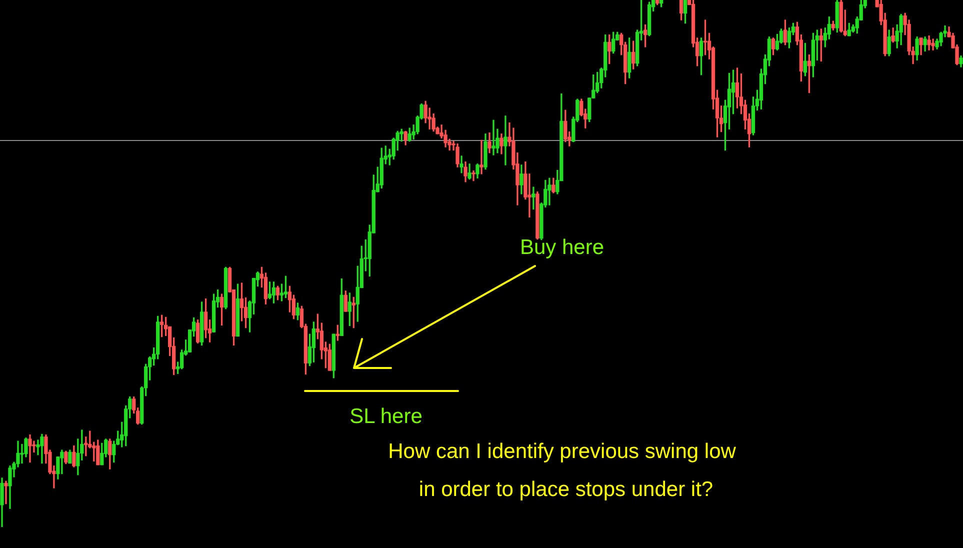 This screenshot has height=548, width=963. What do you see at coordinates (562, 247) in the screenshot?
I see `annotation: Buy here` at bounding box center [562, 247].